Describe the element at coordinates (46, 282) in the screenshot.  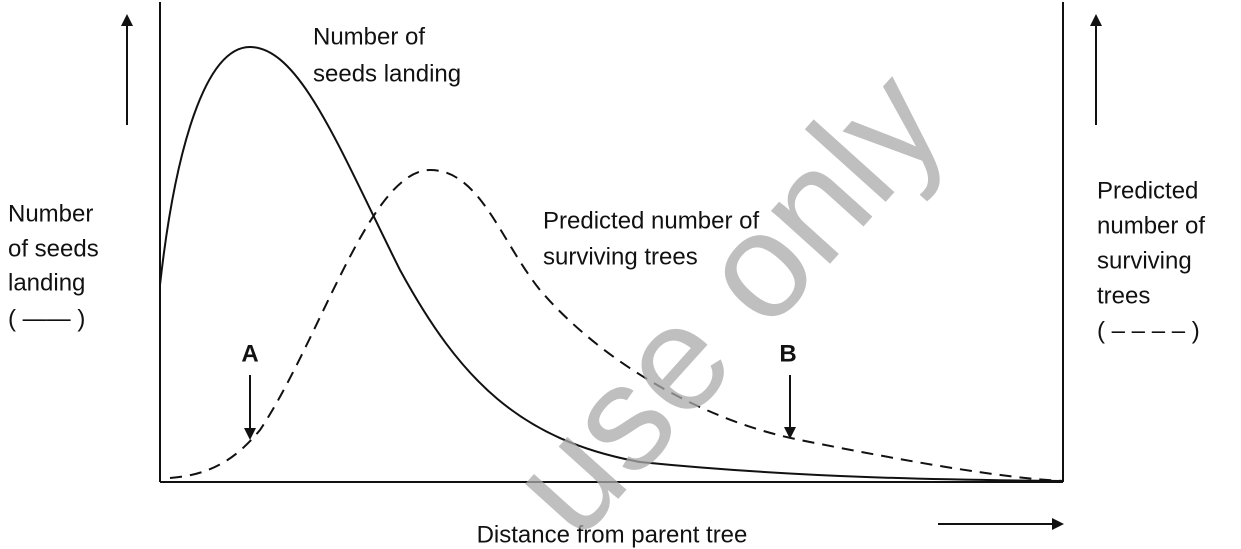
I see `left-axis-label: landing` at that location.